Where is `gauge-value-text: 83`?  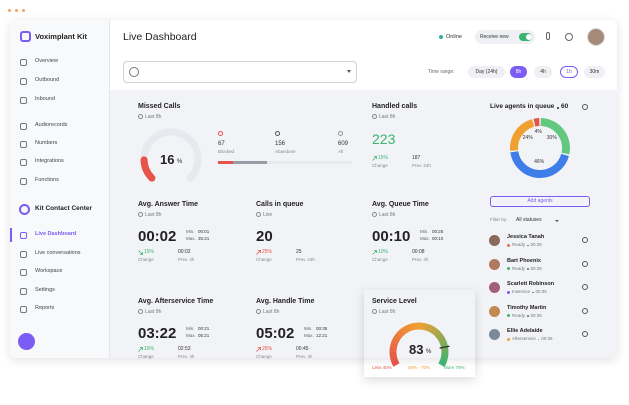 gauge-value-text: 83 is located at coordinates (416, 349).